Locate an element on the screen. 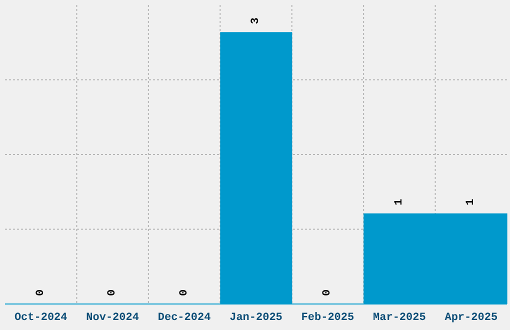 The height and width of the screenshot is (330, 510). x-tick-label: Dec-2024 is located at coordinates (185, 318).